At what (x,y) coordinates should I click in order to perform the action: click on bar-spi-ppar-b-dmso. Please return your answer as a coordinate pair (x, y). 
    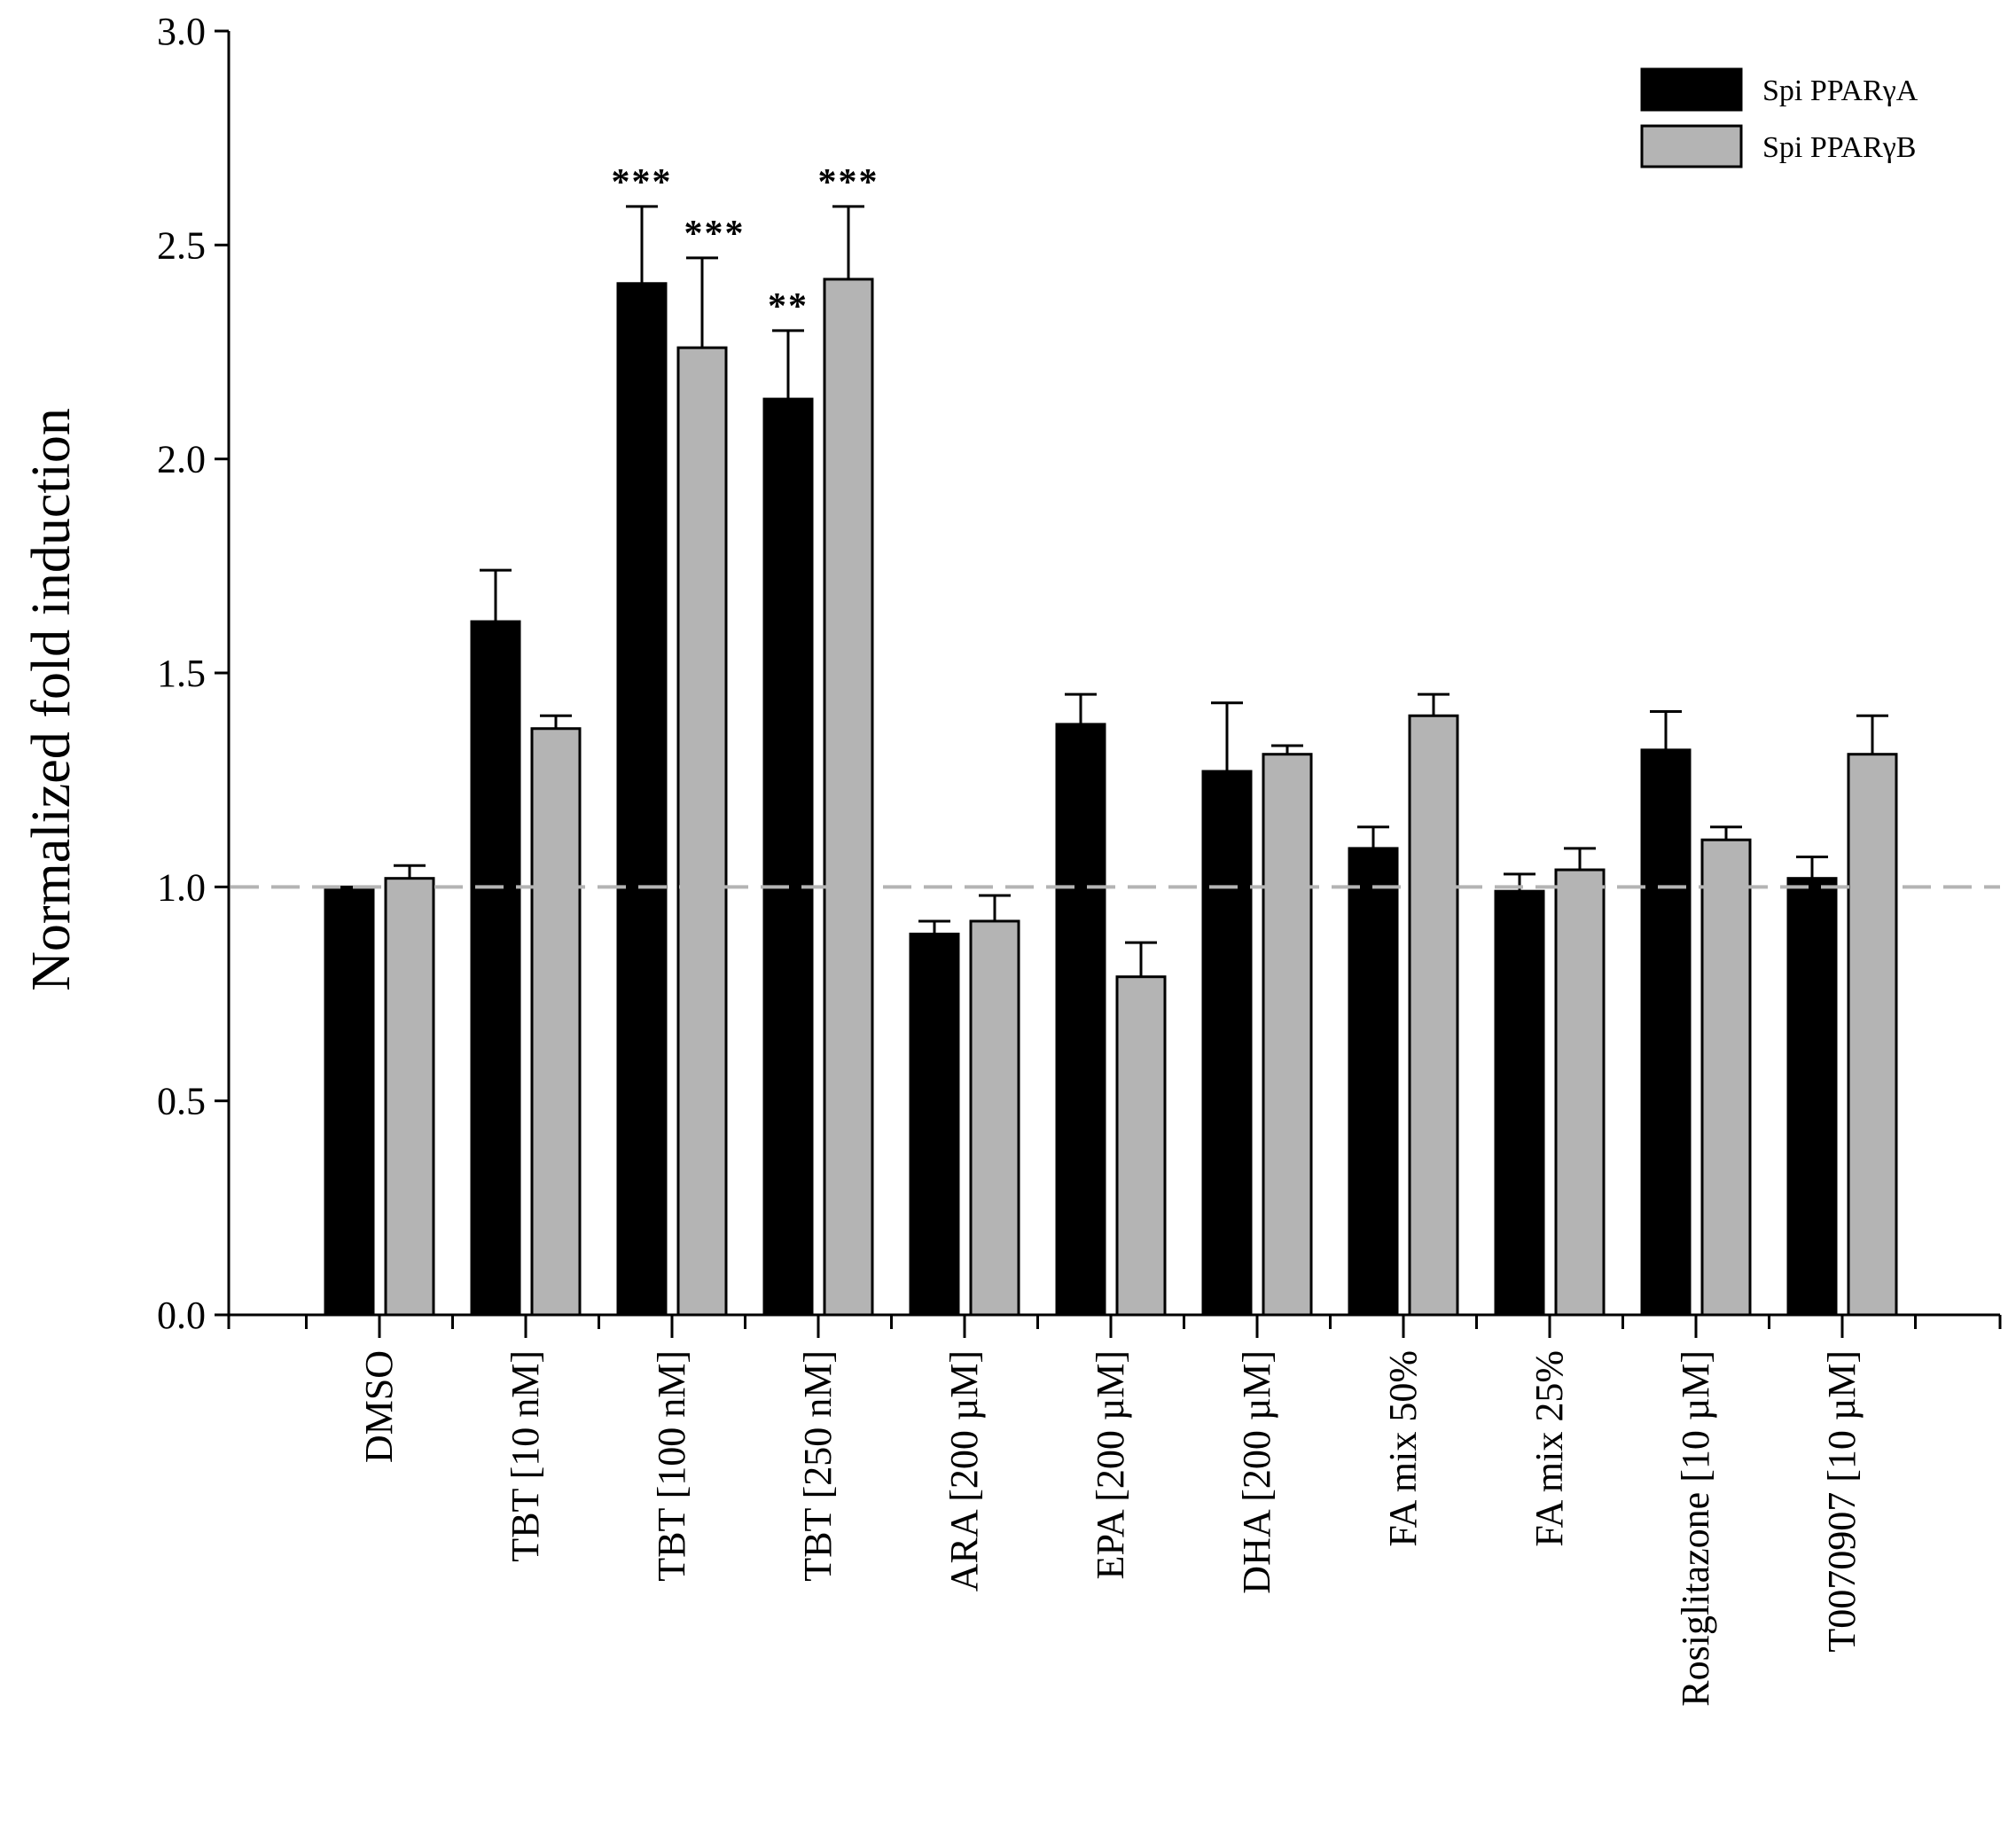
    Looking at the image, I should click on (409, 1097).